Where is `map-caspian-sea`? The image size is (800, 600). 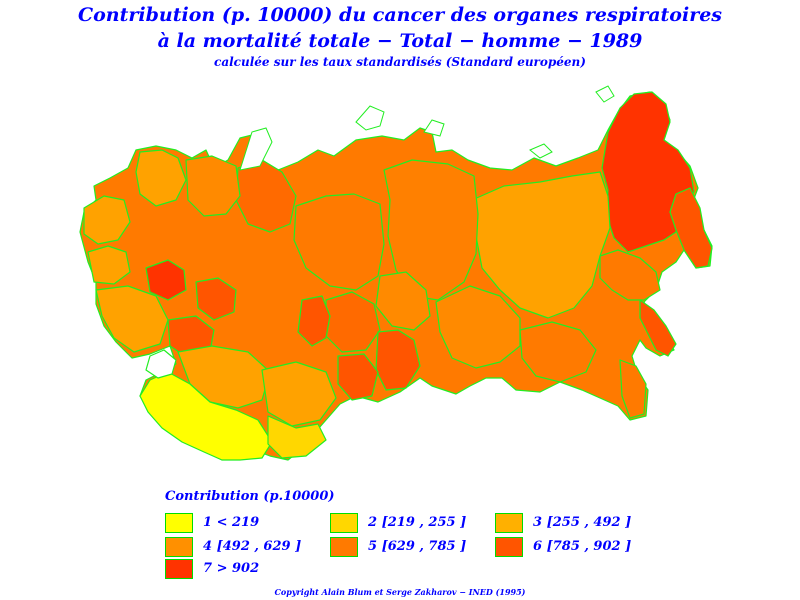
map-caspian-sea is located at coordinates (161, 364).